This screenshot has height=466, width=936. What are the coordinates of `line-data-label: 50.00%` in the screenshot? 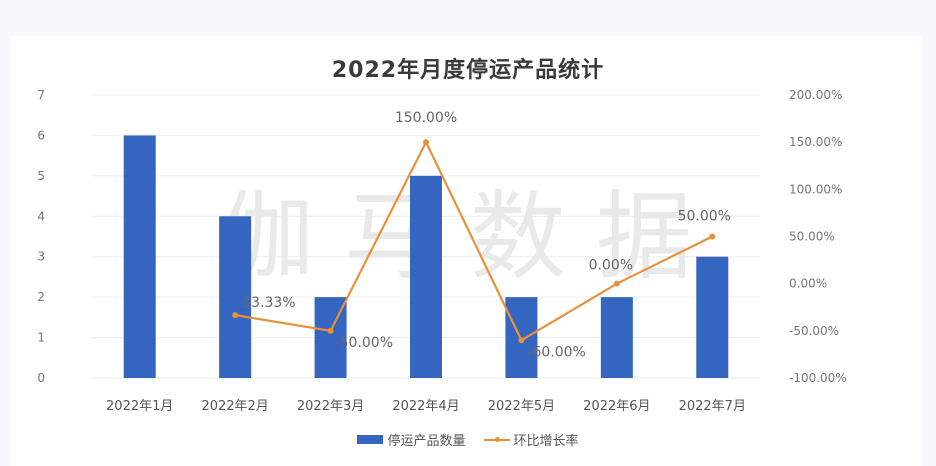 It's located at (704, 217).